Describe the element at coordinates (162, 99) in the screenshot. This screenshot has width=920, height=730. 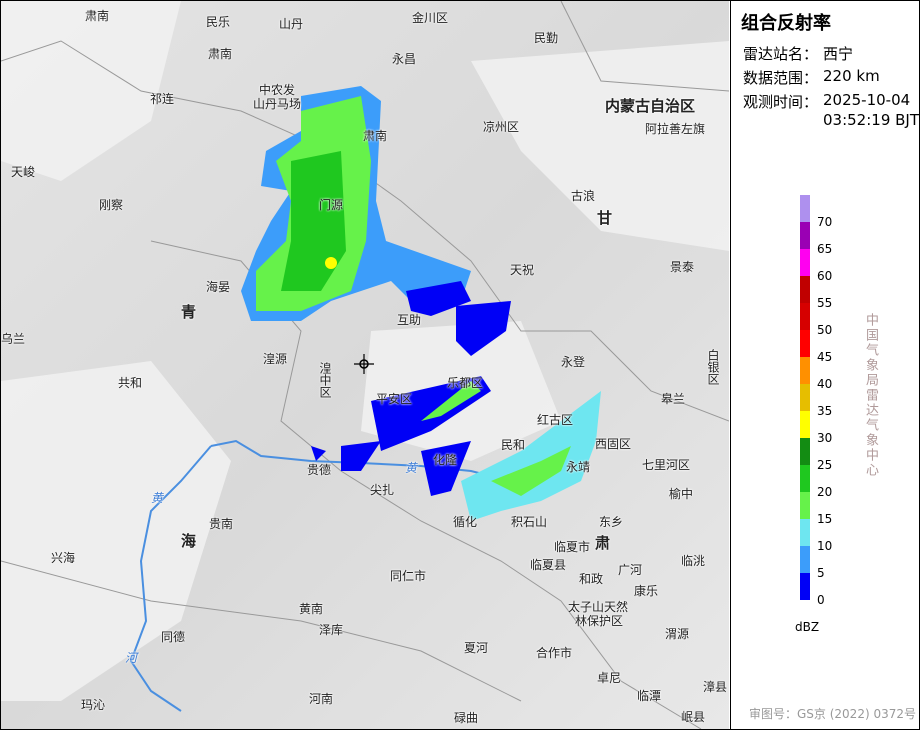
I see `place-label: 祁连` at that location.